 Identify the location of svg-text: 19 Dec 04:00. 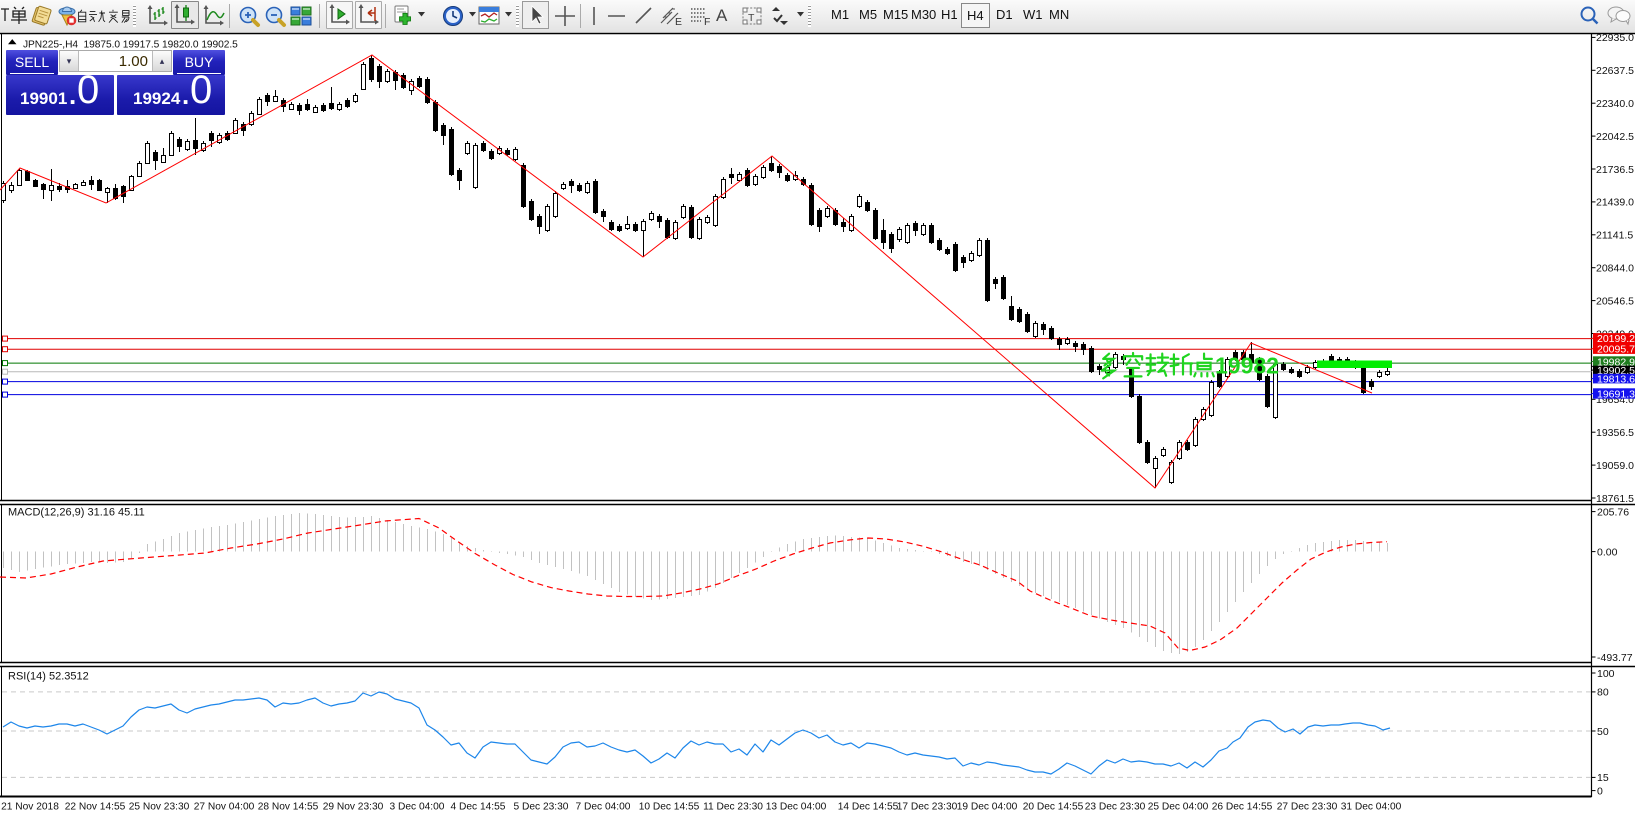
(987, 807).